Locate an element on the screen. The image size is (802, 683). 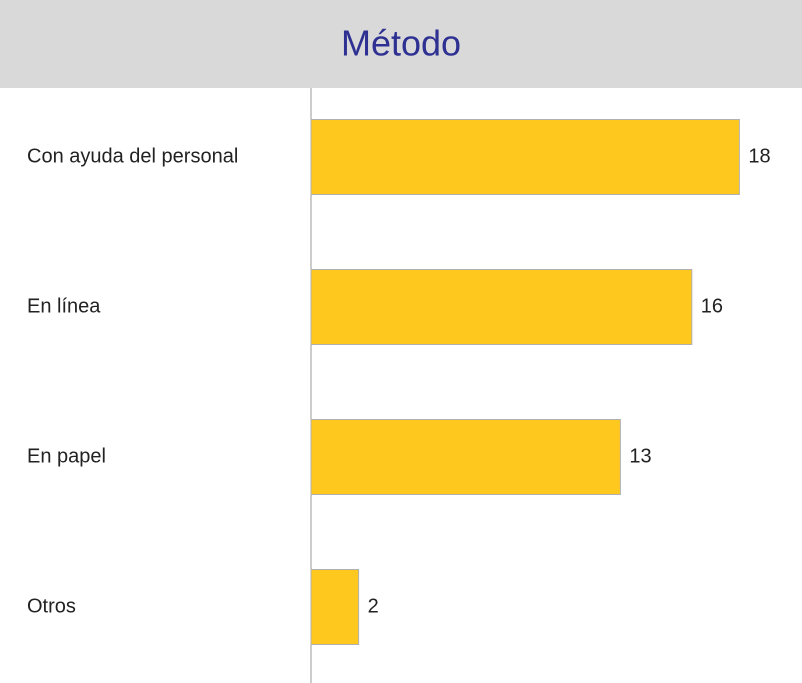
title-band is located at coordinates (401, 44).